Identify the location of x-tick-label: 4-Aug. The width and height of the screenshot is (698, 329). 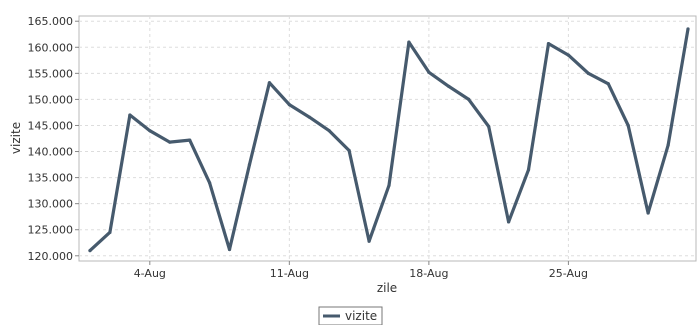
(150, 273).